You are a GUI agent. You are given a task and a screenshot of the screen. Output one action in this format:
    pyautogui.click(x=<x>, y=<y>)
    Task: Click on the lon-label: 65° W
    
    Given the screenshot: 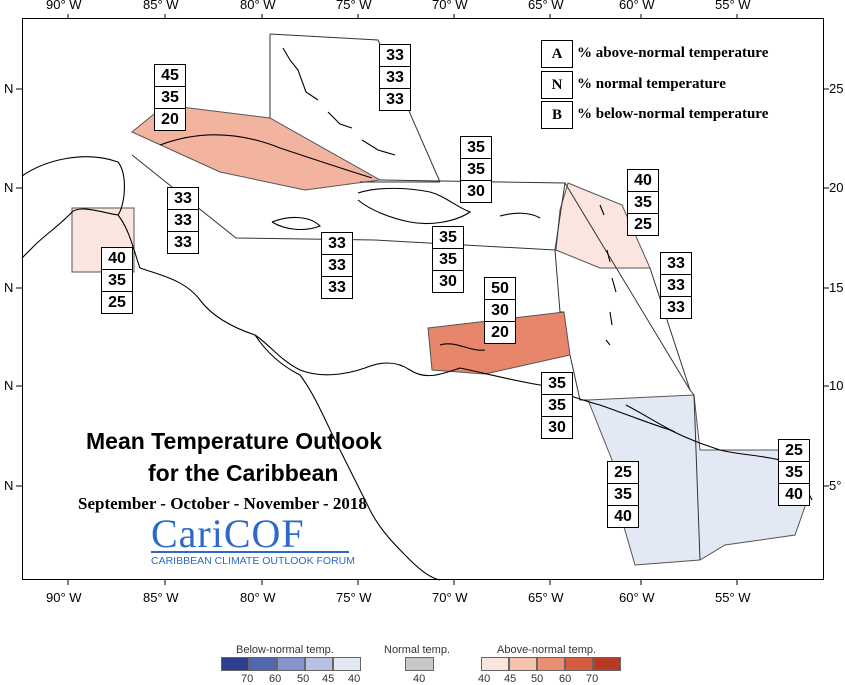 What is the action you would take?
    pyautogui.click(x=546, y=6)
    